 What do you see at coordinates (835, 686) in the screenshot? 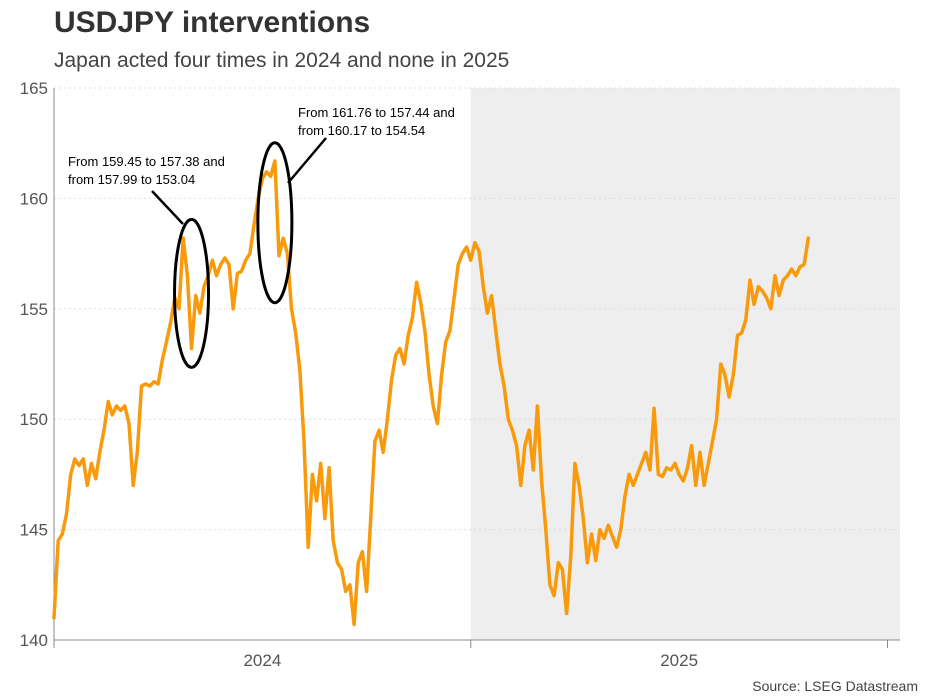
I see `source-label: Source: LSEG Datastream` at bounding box center [835, 686].